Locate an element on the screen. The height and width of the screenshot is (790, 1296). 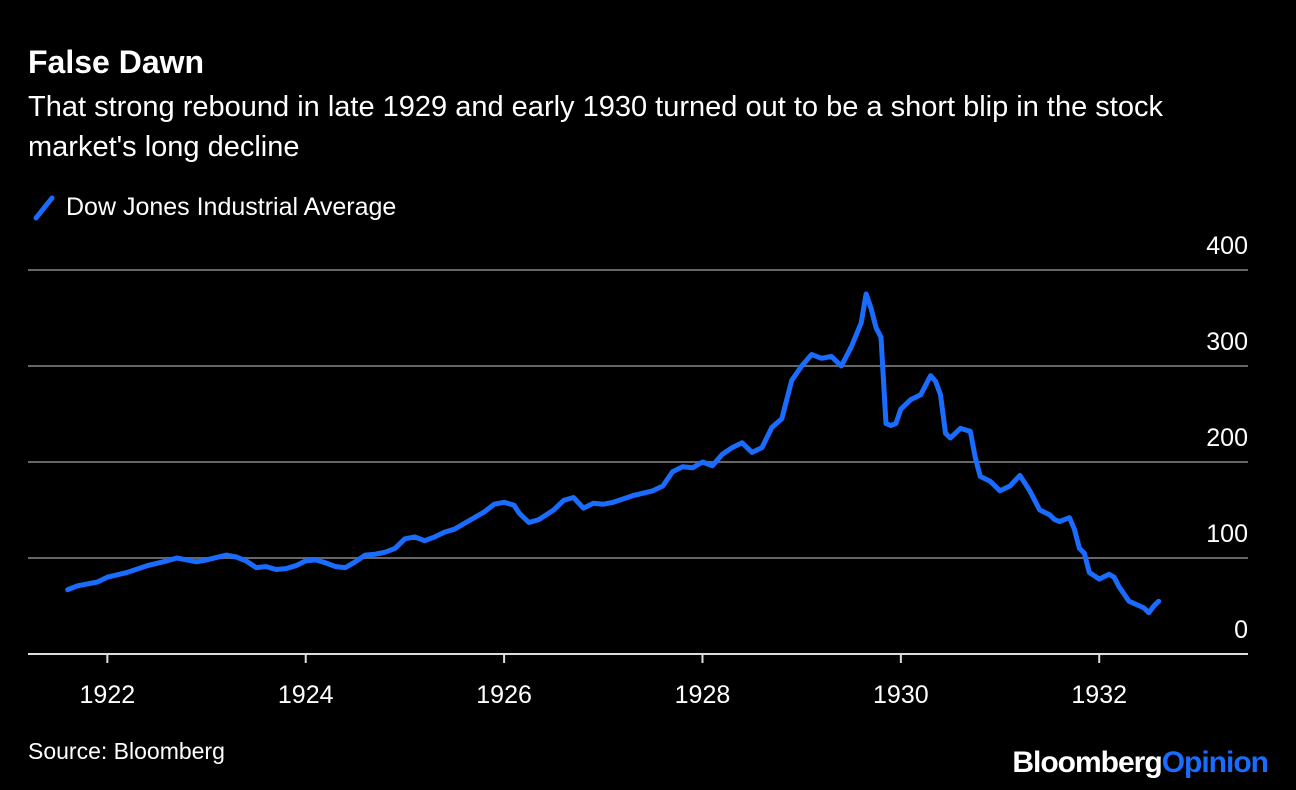
x-tick-label: 1924 is located at coordinates (306, 695).